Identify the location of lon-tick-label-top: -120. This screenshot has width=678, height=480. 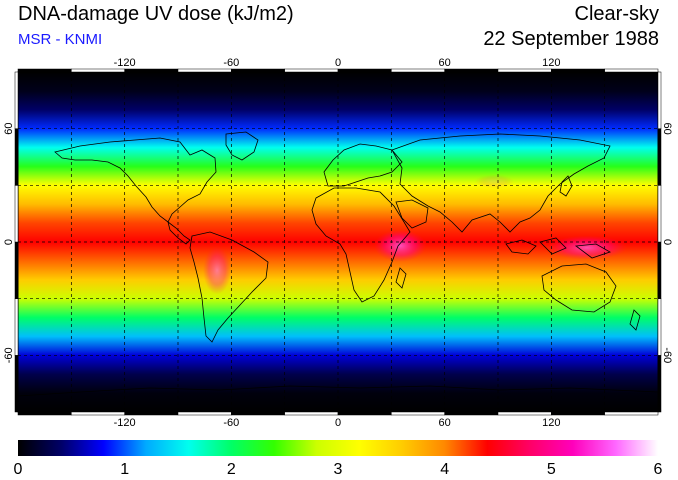
(125, 63).